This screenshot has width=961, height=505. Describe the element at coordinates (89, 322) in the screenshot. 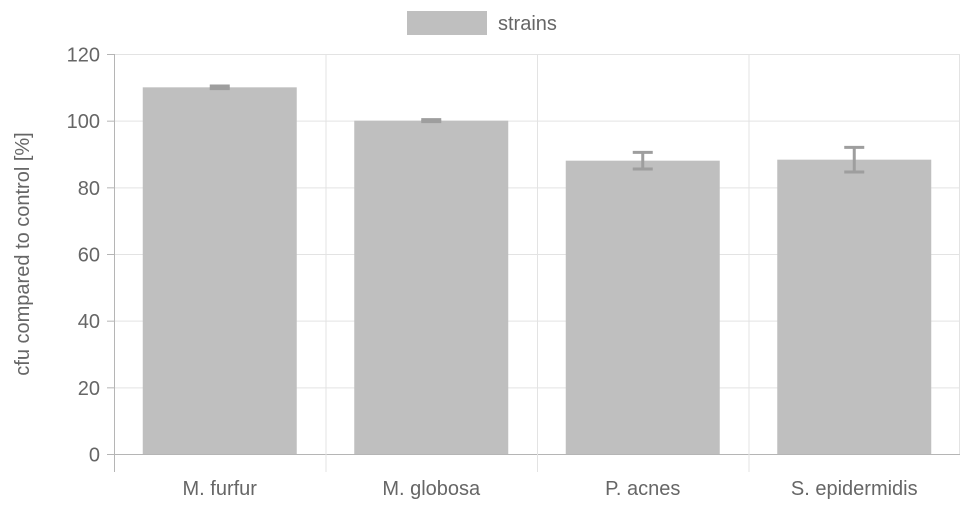

I see `y-tick-label: 40` at that location.